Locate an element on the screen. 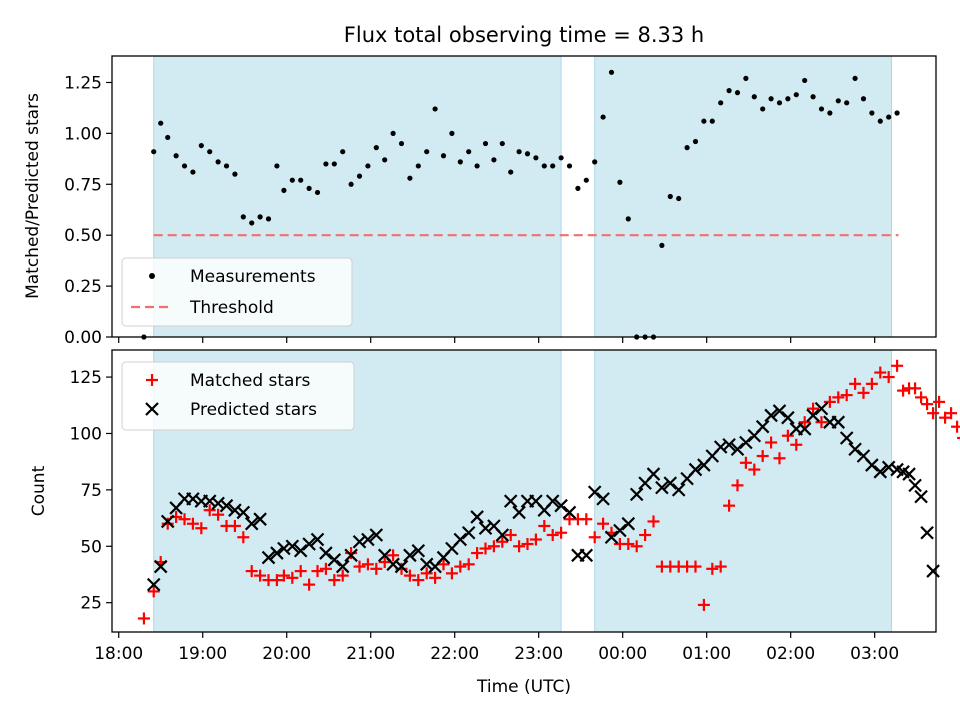  x-tick-label: 02:00 is located at coordinates (790, 654).